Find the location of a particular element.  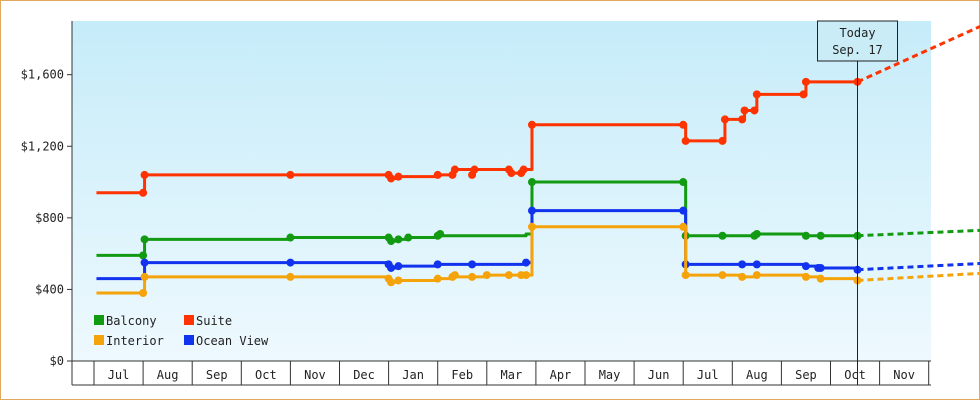

x-tick-label: Aug is located at coordinates (168, 375).